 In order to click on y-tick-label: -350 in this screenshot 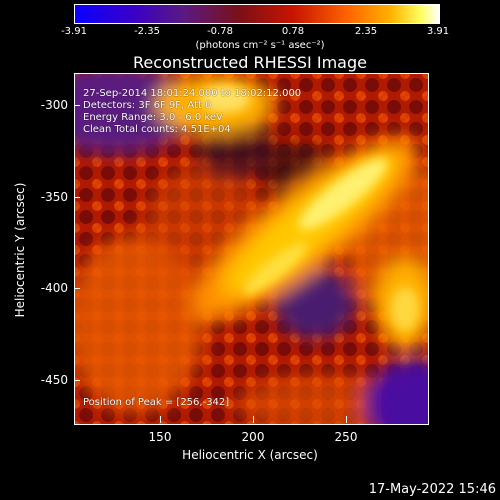, I will do `click(54, 197)`.